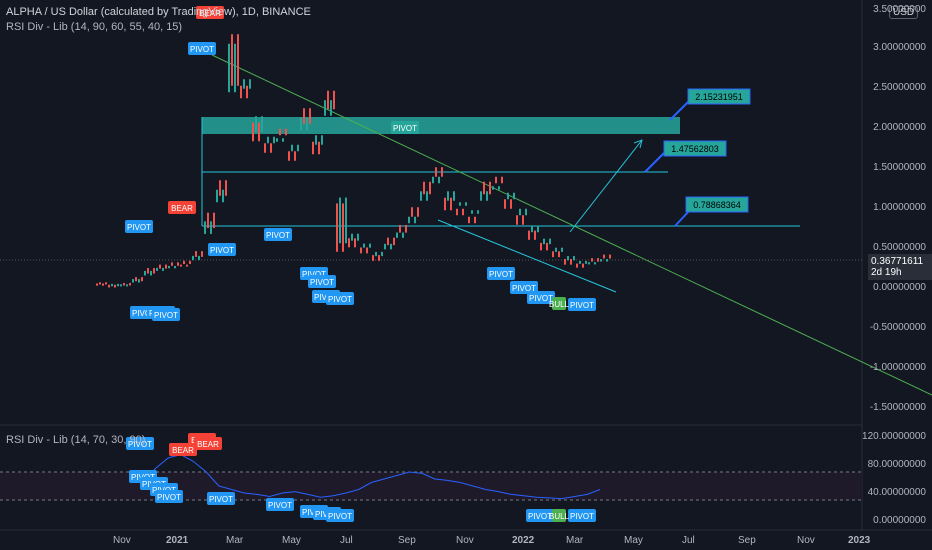 The image size is (932, 550). I want to click on target-callout-text: 1.47562803, so click(695, 149).